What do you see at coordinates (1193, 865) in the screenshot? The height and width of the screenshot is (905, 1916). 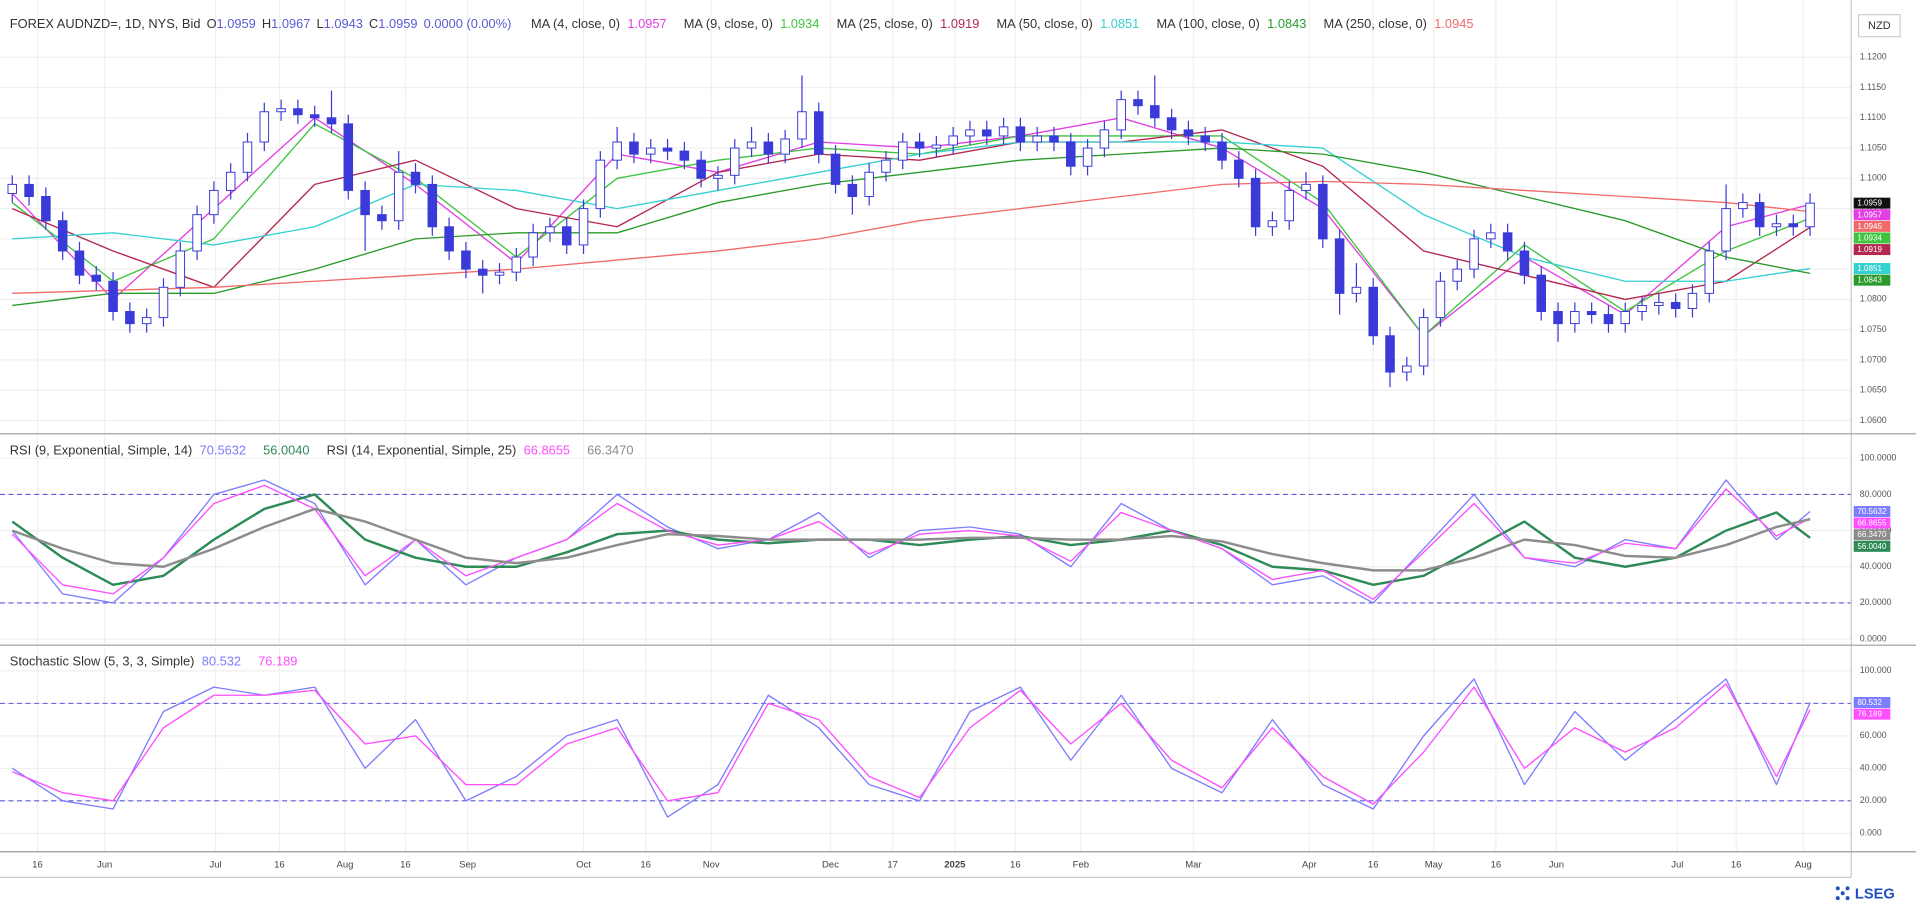 I see `x-tick-label: Mar` at bounding box center [1193, 865].